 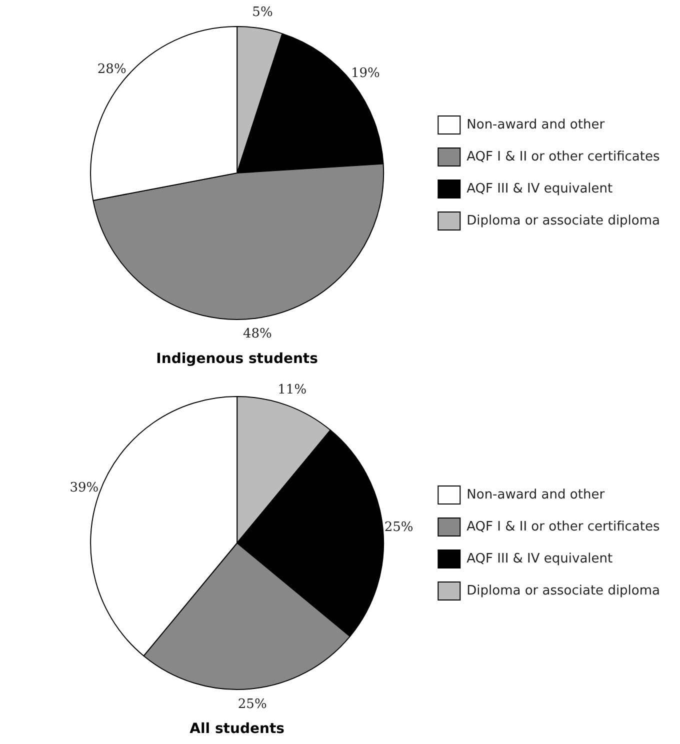 I want to click on data-label: 28%, so click(x=111, y=69).